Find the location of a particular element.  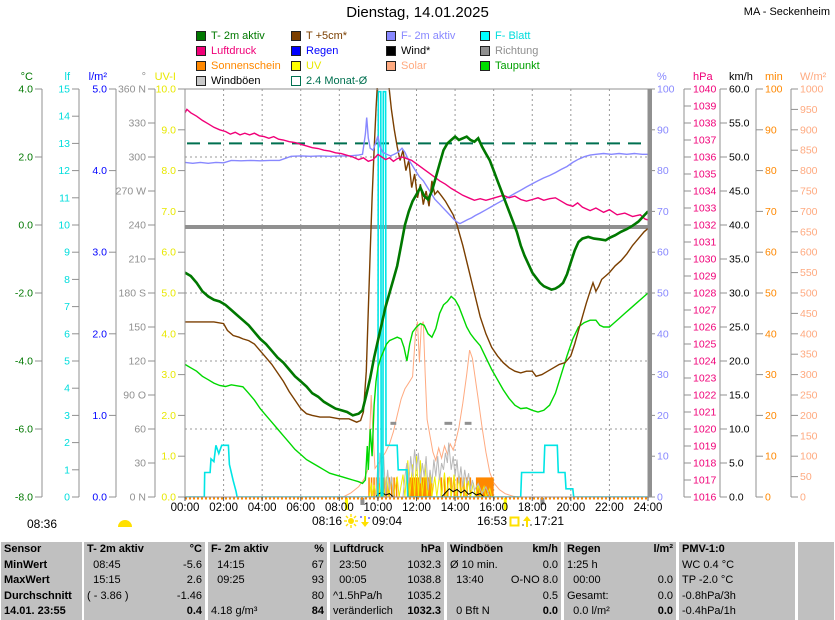

table-cell: 15:15 is located at coordinates (104, 580).